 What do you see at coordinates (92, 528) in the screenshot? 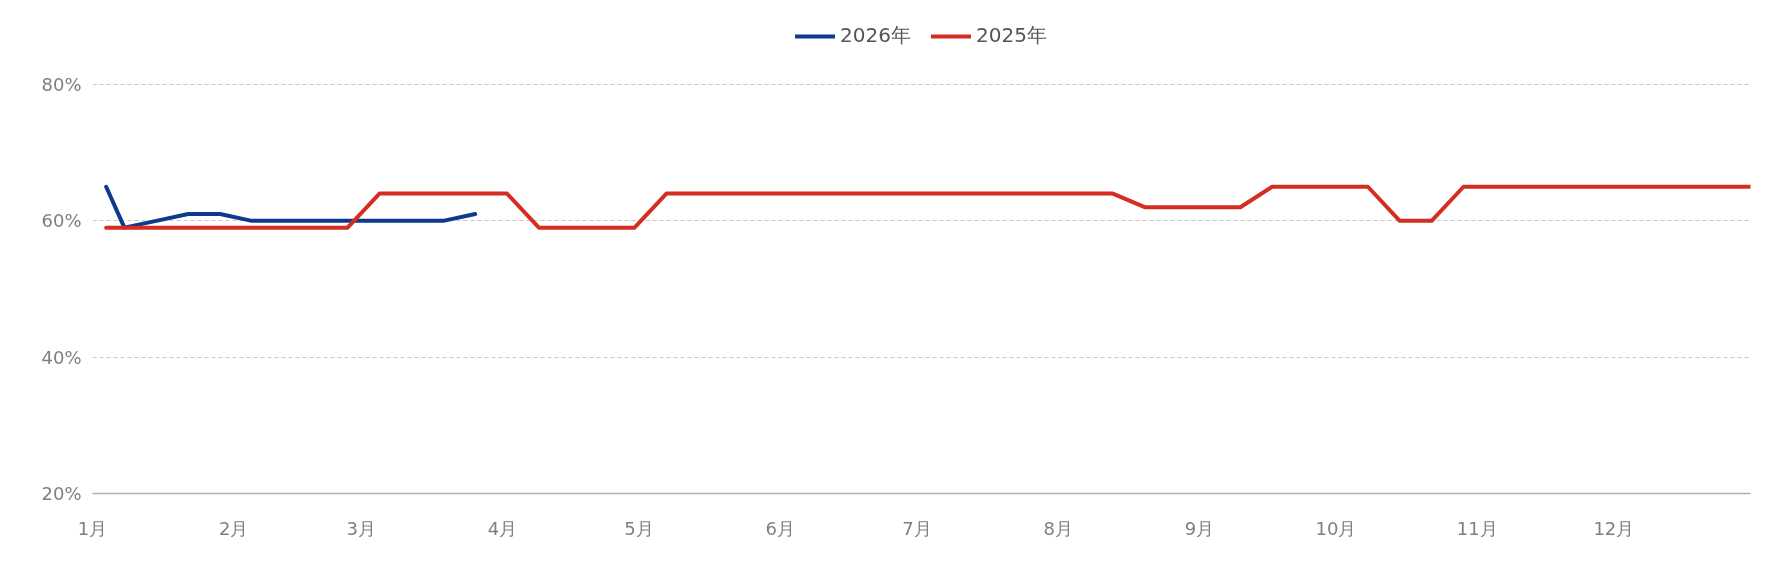
I see `x-tick-label: 1月` at bounding box center [92, 528].